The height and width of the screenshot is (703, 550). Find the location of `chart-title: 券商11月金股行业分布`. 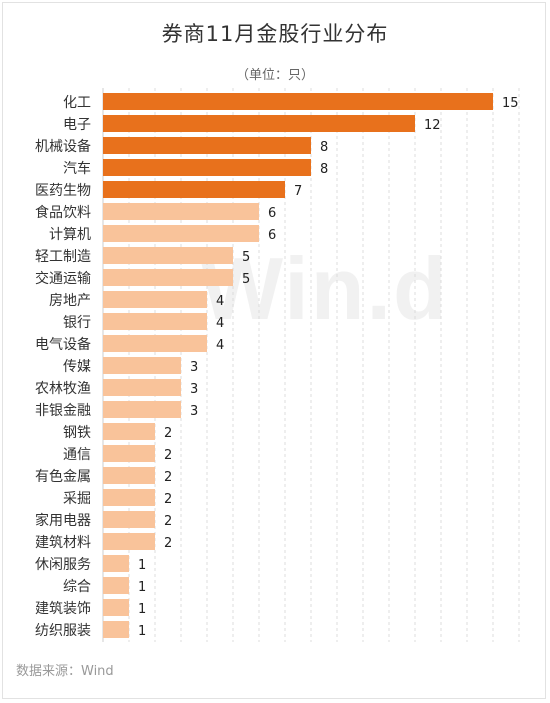

chart-title: 券商11月金股行业分布 is located at coordinates (275, 34).